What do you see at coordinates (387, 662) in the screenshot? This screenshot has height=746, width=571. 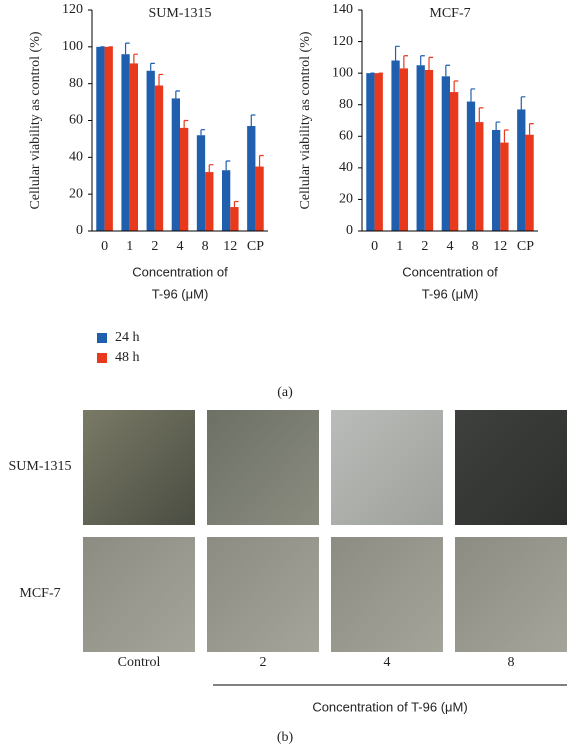 I see `column-label: 4` at bounding box center [387, 662].